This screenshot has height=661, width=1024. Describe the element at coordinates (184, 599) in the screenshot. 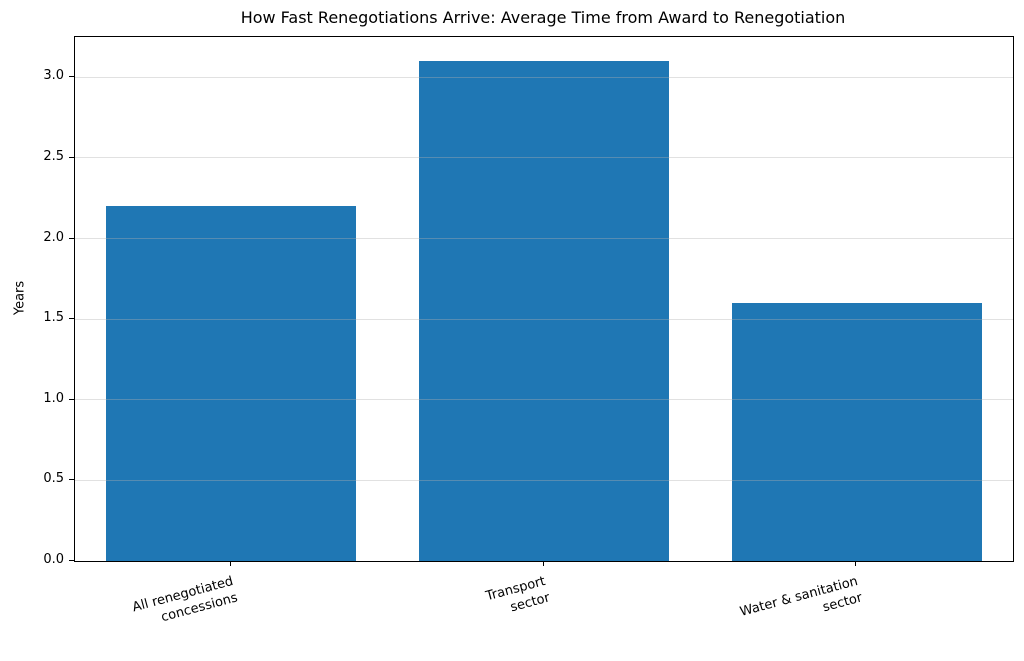

I see `x-tick-label: All renegotiated concessions` at that location.